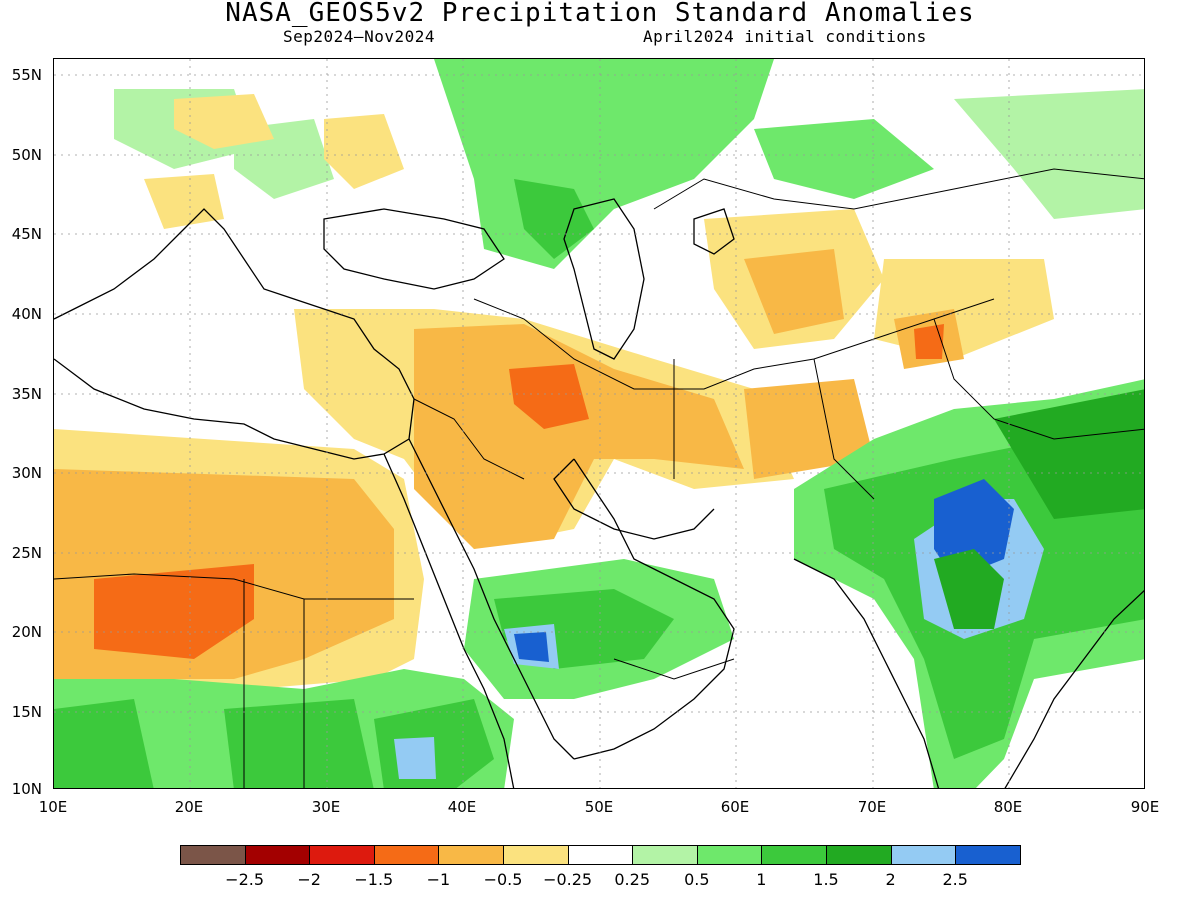 The width and height of the screenshot is (1200, 900). I want to click on colorbar-label: 0.5, so click(697, 879).